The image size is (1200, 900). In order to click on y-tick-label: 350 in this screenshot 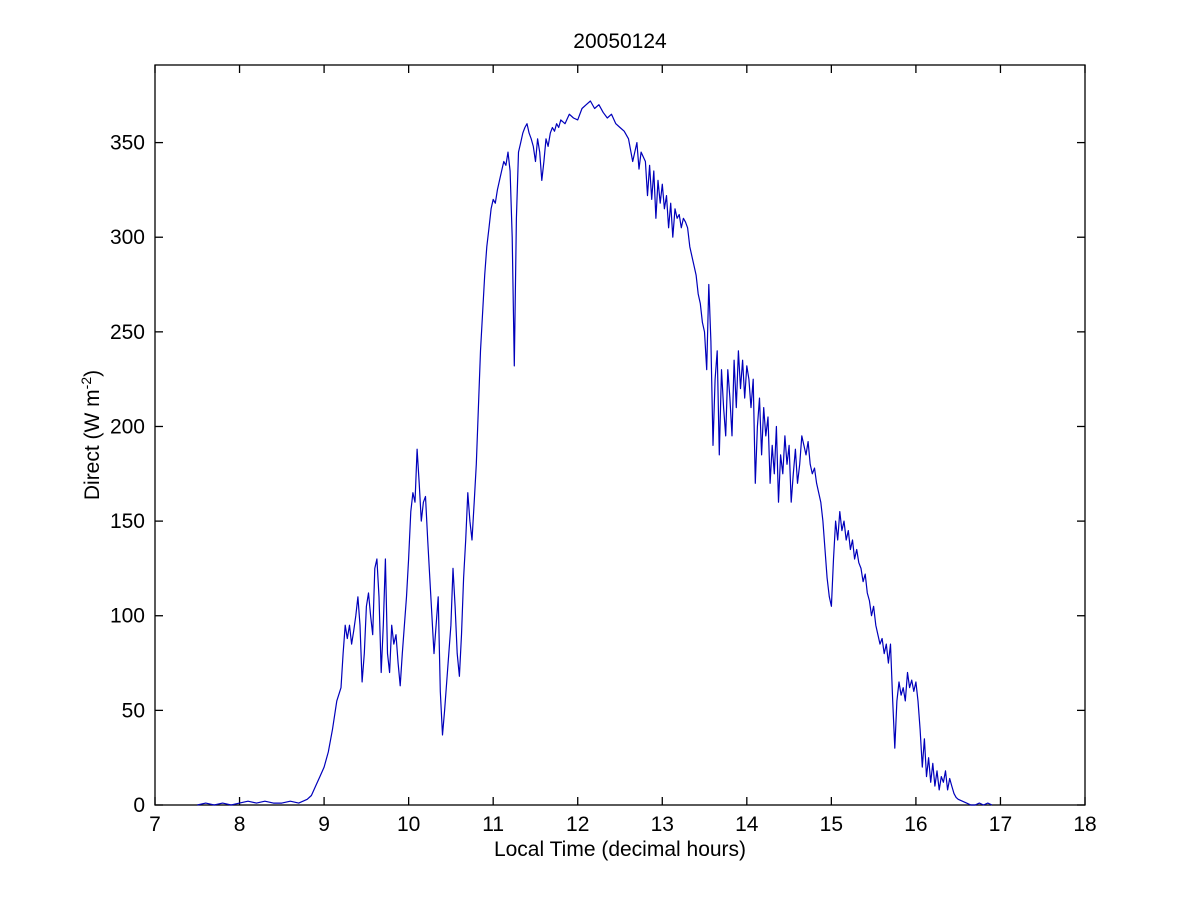, I will do `click(127, 143)`.